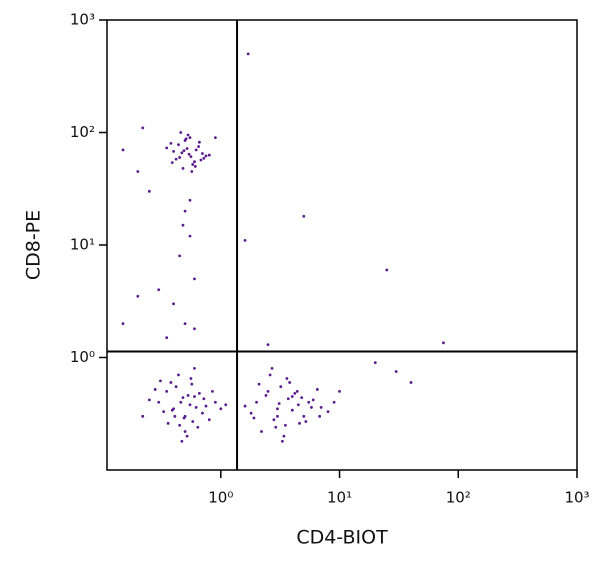  What do you see at coordinates (34, 245) in the screenshot?
I see `y-axis-label: CD8-PE` at bounding box center [34, 245].